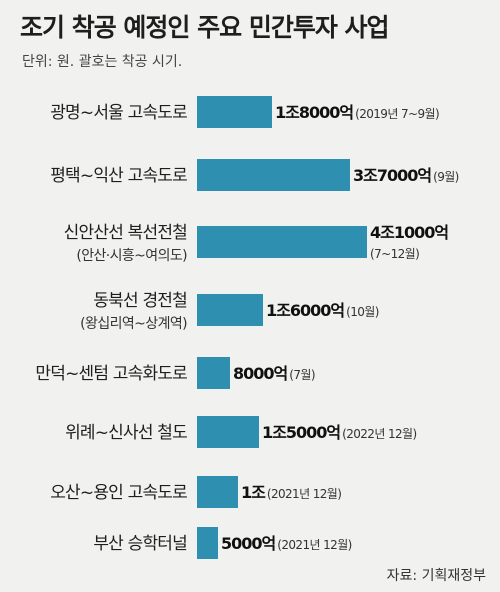  What do you see at coordinates (140, 544) in the screenshot?
I see `category-label-7: 부산 승학터널` at bounding box center [140, 544].